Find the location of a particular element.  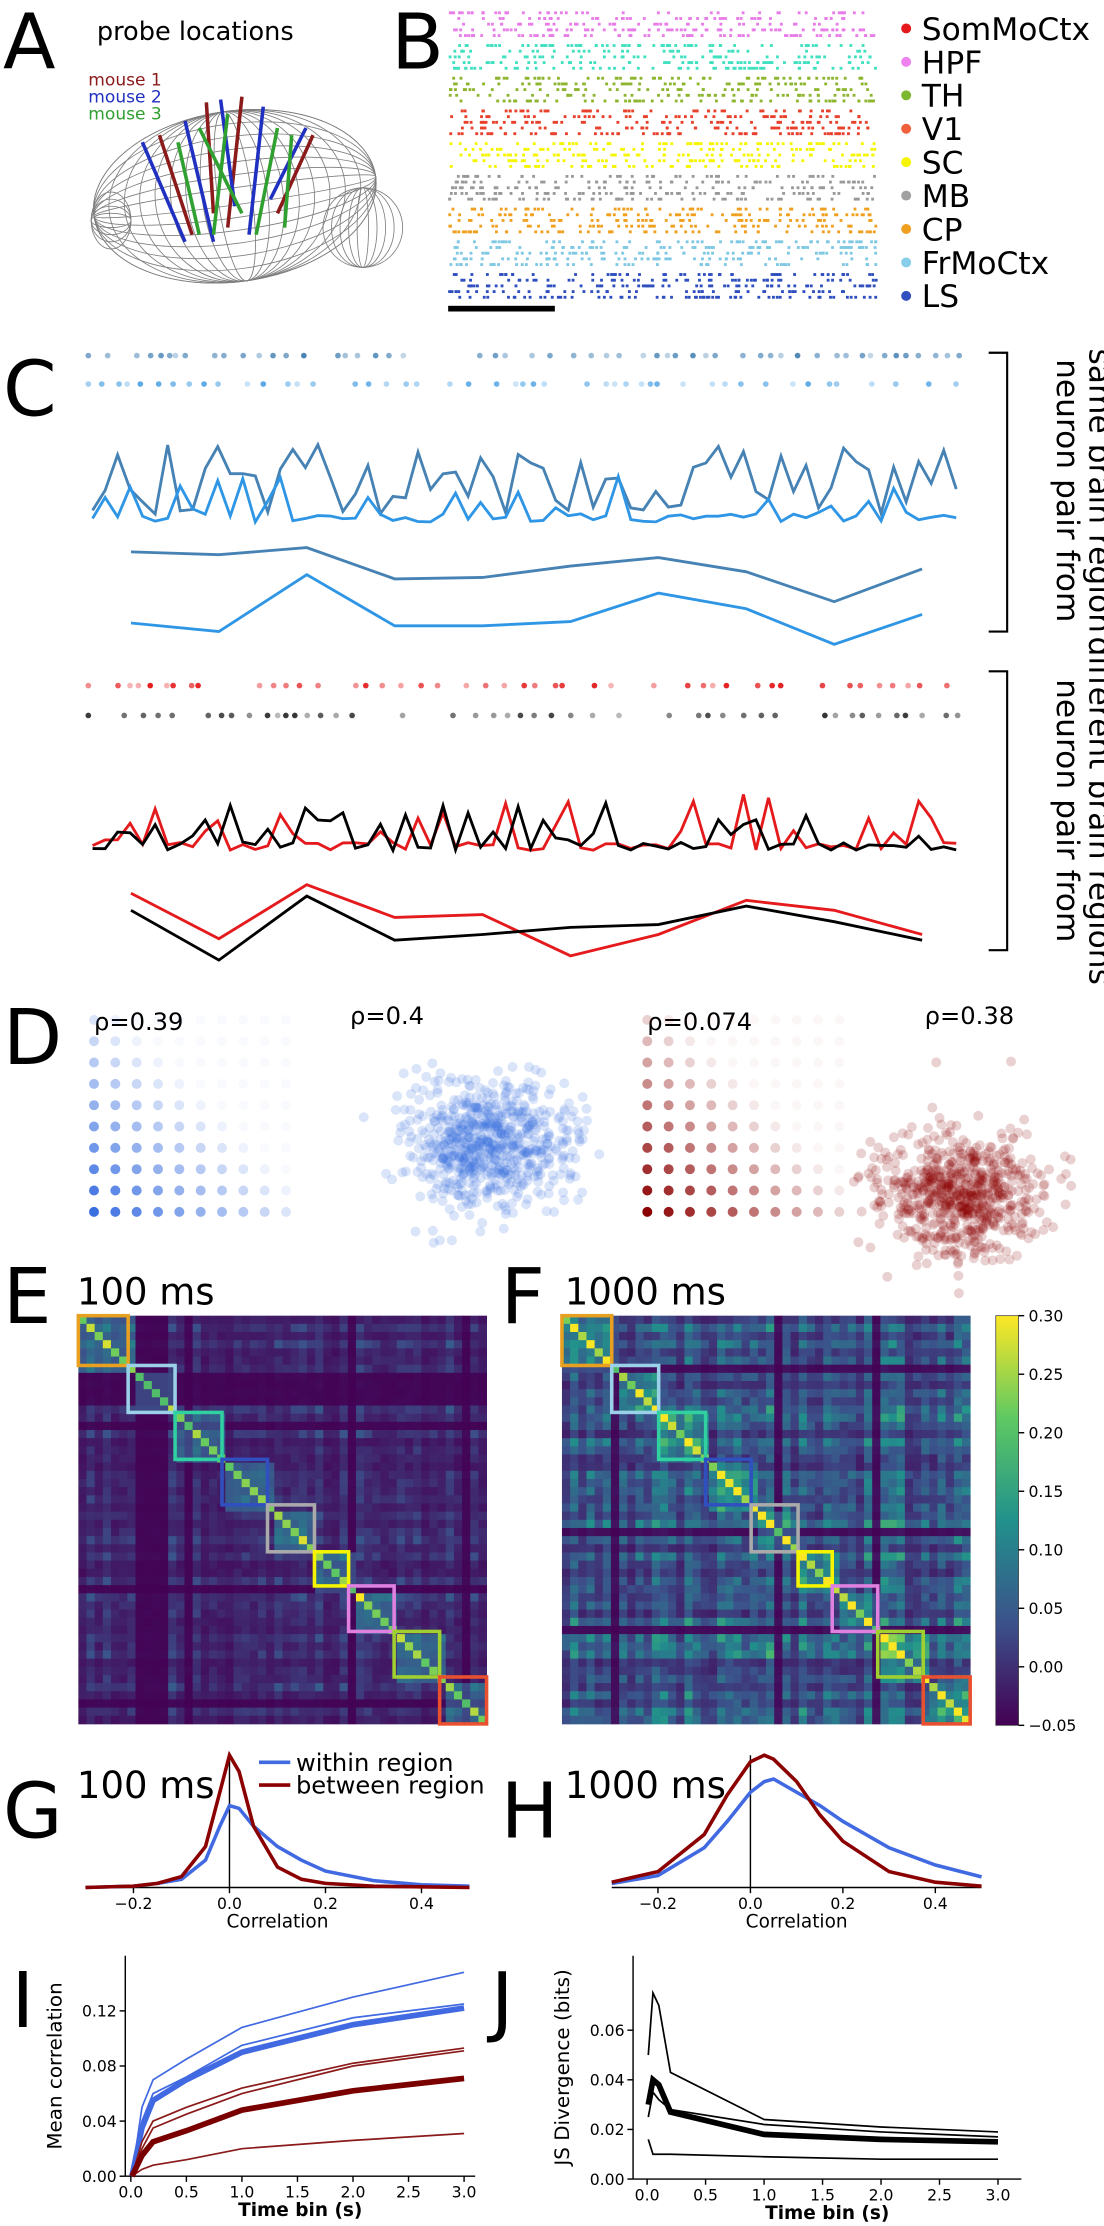

legend-marker is located at coordinates (906, 61).